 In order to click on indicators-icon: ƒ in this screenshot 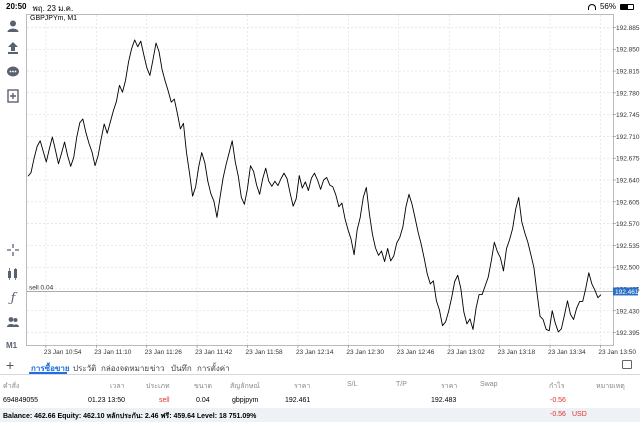, I will do `click(13, 298)`.